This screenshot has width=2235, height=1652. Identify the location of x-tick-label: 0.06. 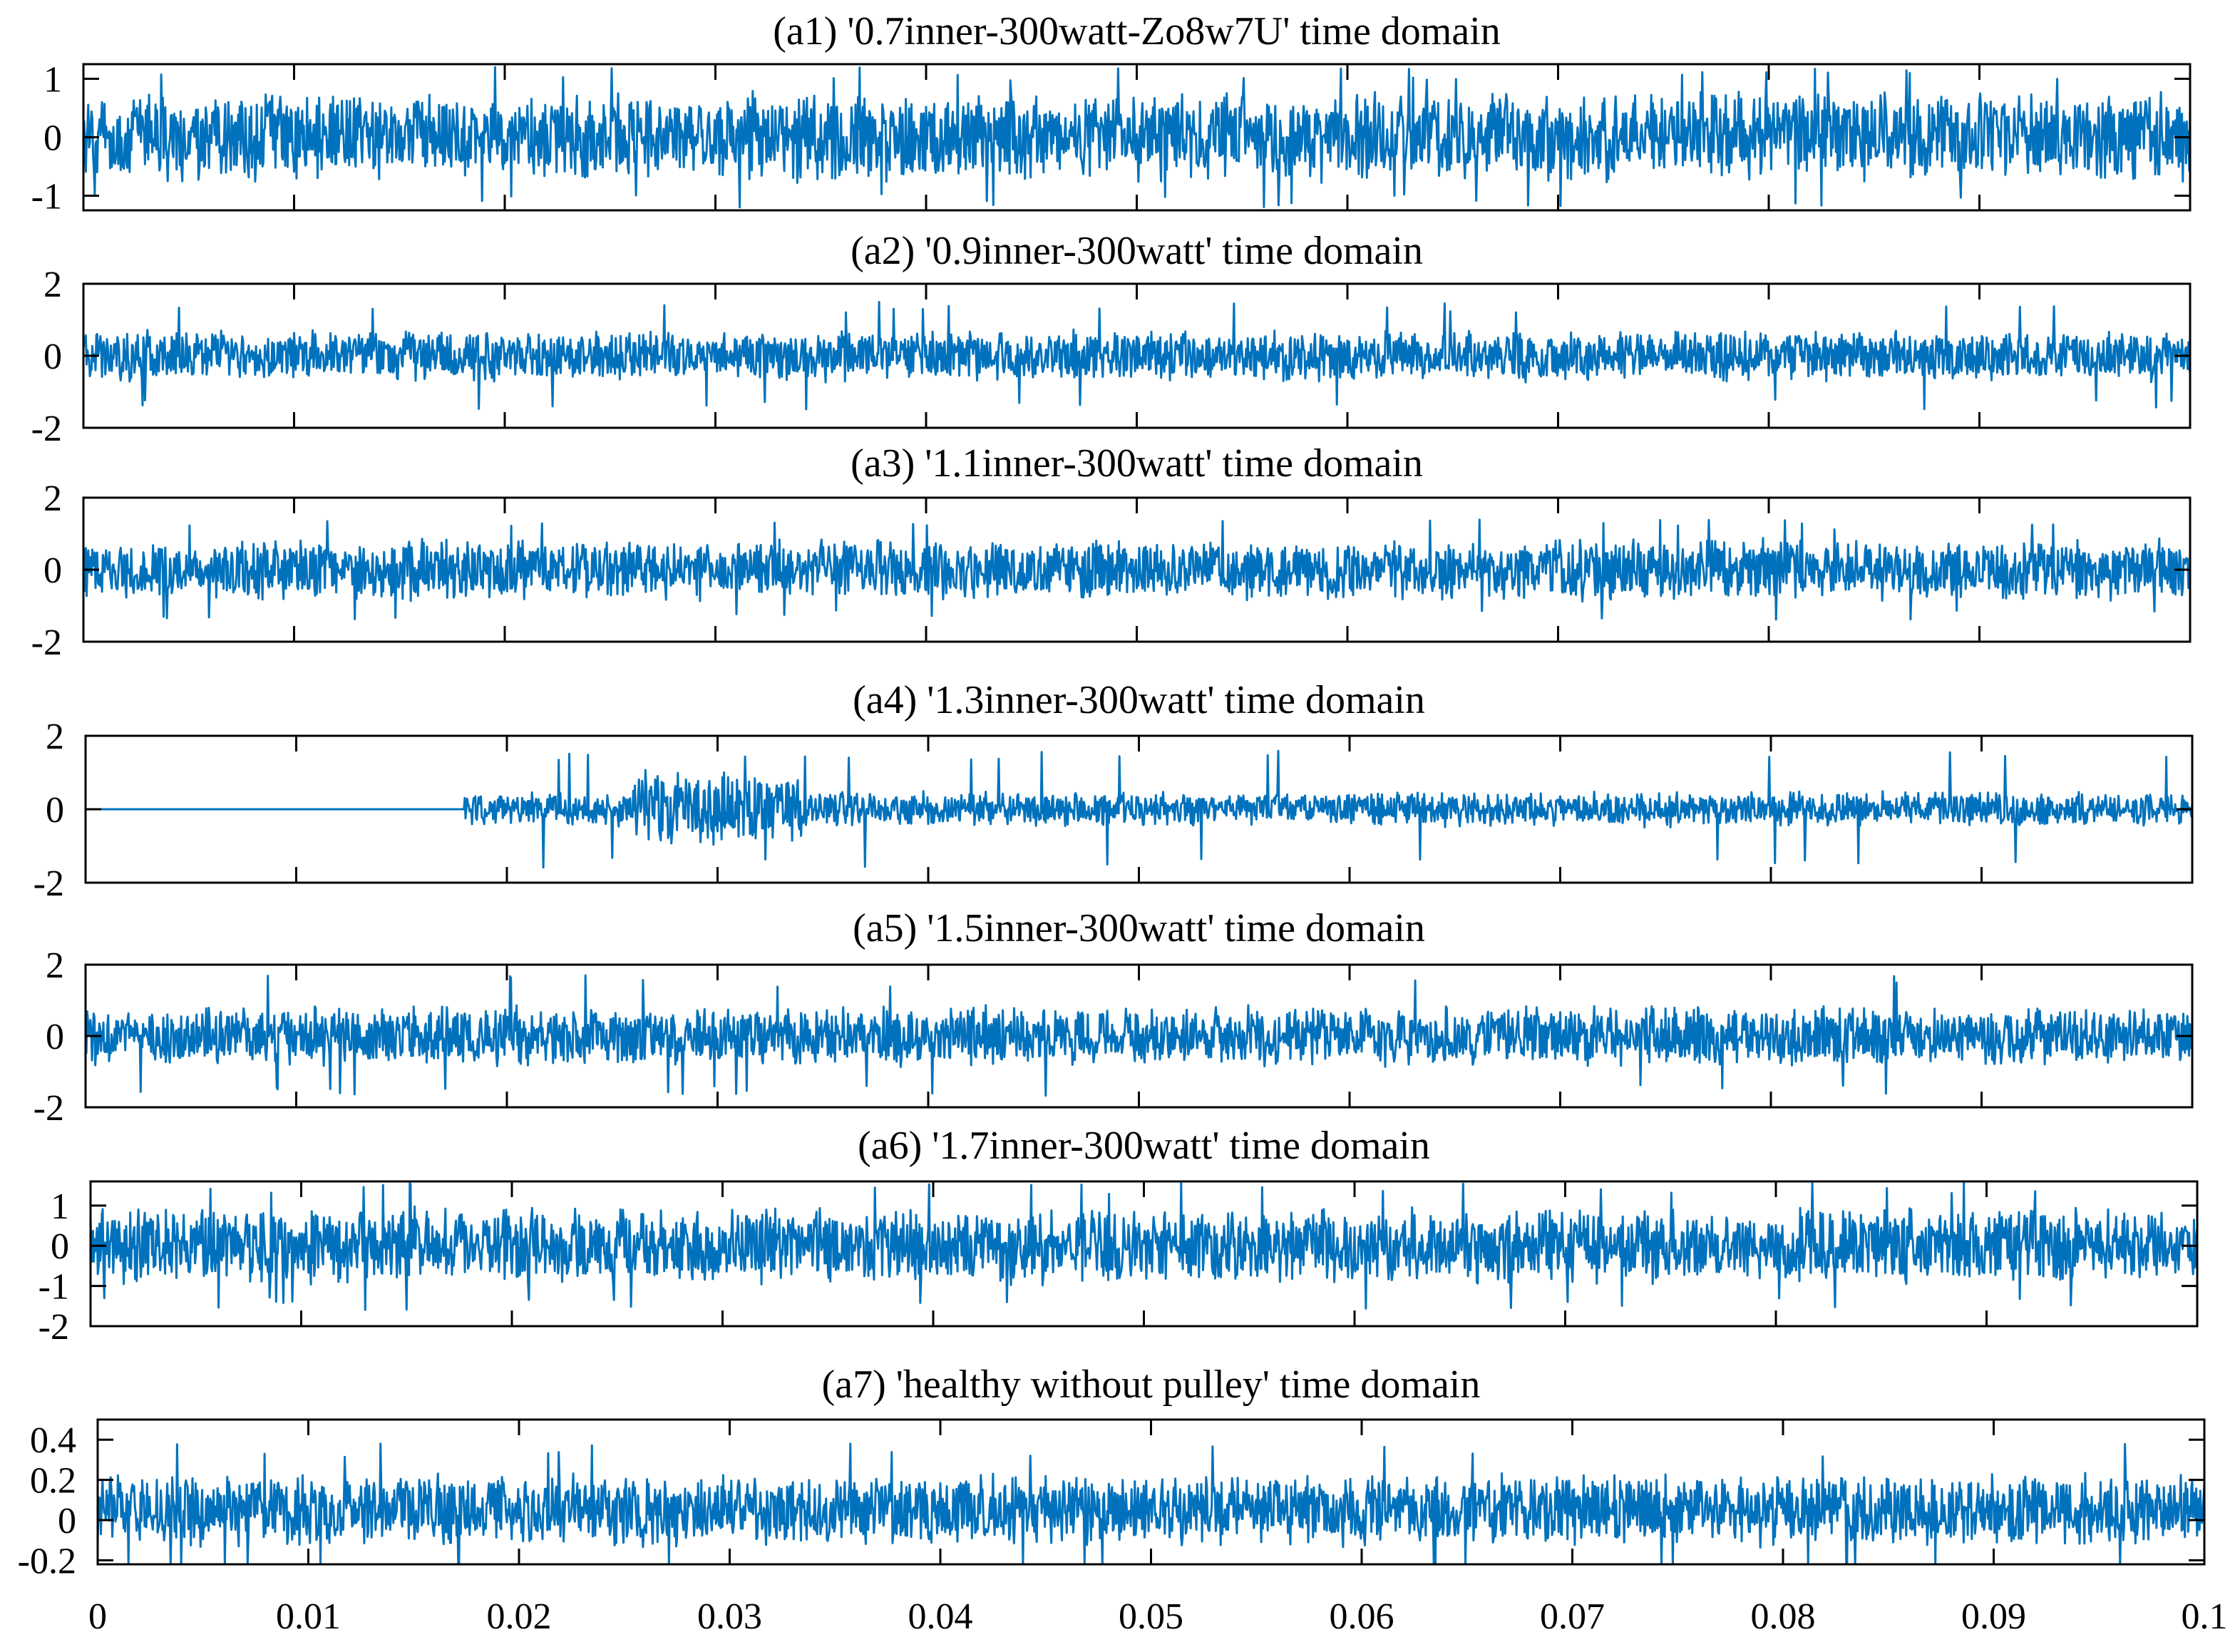
(1362, 1616).